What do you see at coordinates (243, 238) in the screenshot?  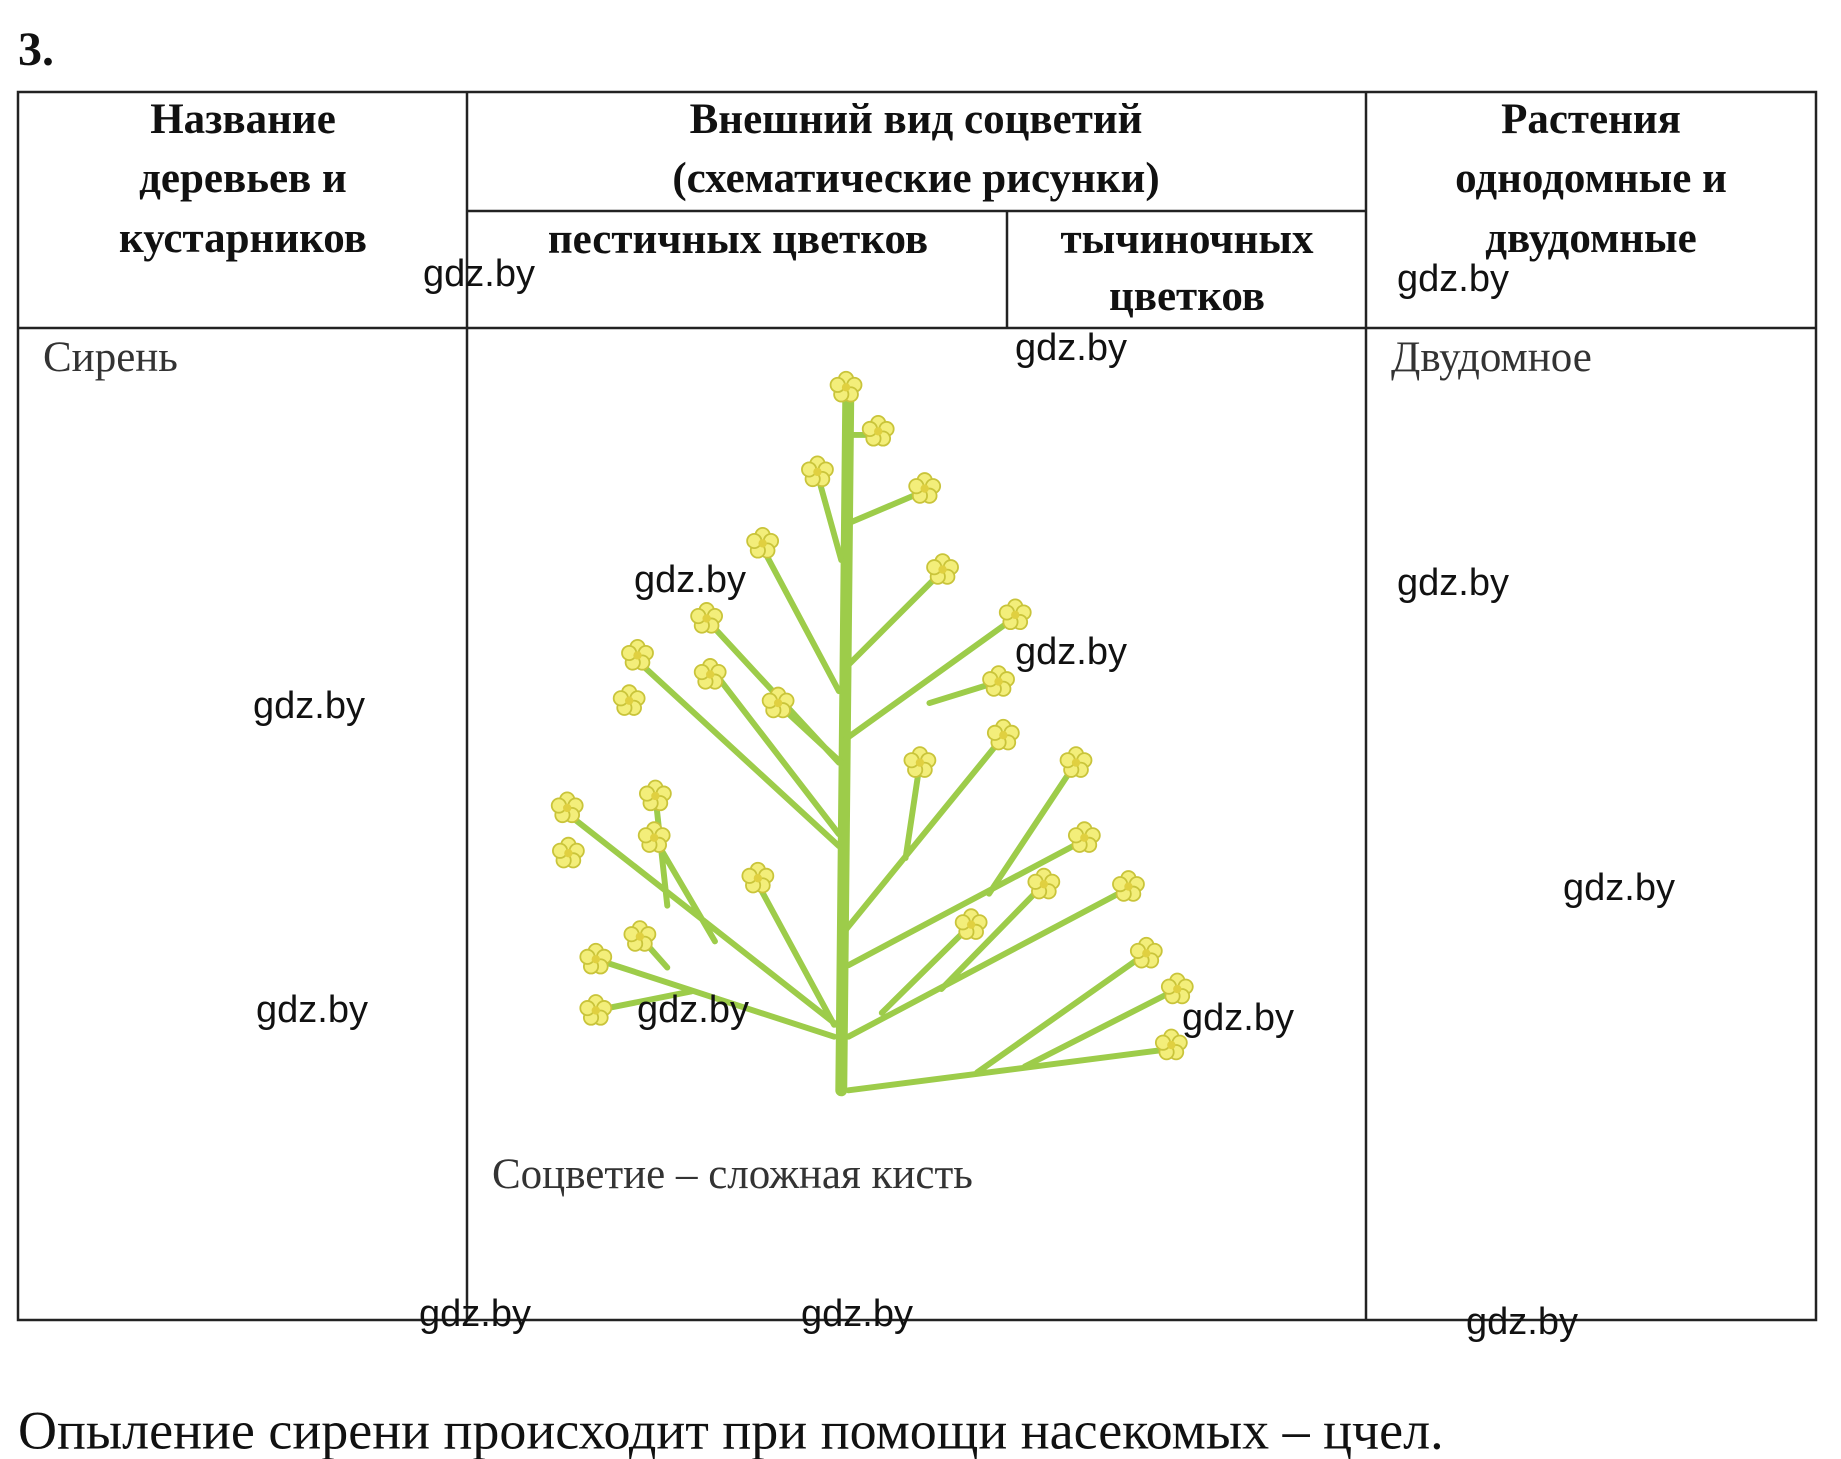 I see `header: кустарников` at bounding box center [243, 238].